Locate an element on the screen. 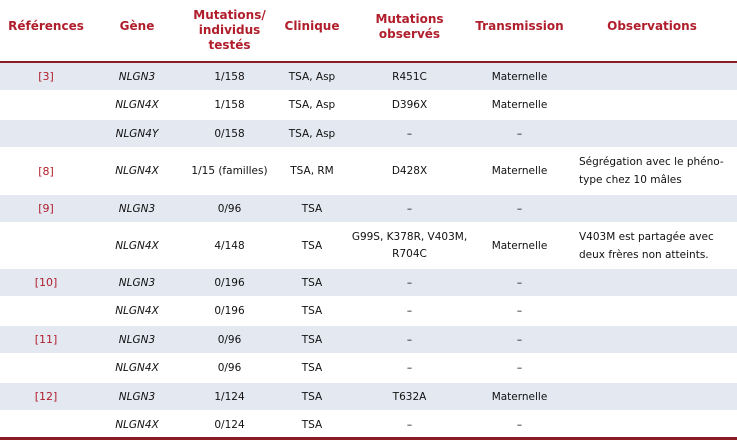 The image size is (737, 442). table-row: [11] NLGN3 0/96 TSA – – is located at coordinates (368, 340).